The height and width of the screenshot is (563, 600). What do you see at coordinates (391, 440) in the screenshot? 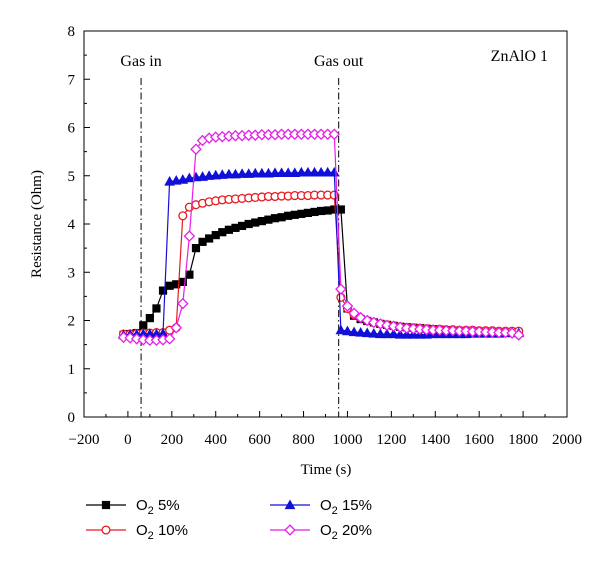
I see `x-tick-label: 1200` at bounding box center [391, 440].